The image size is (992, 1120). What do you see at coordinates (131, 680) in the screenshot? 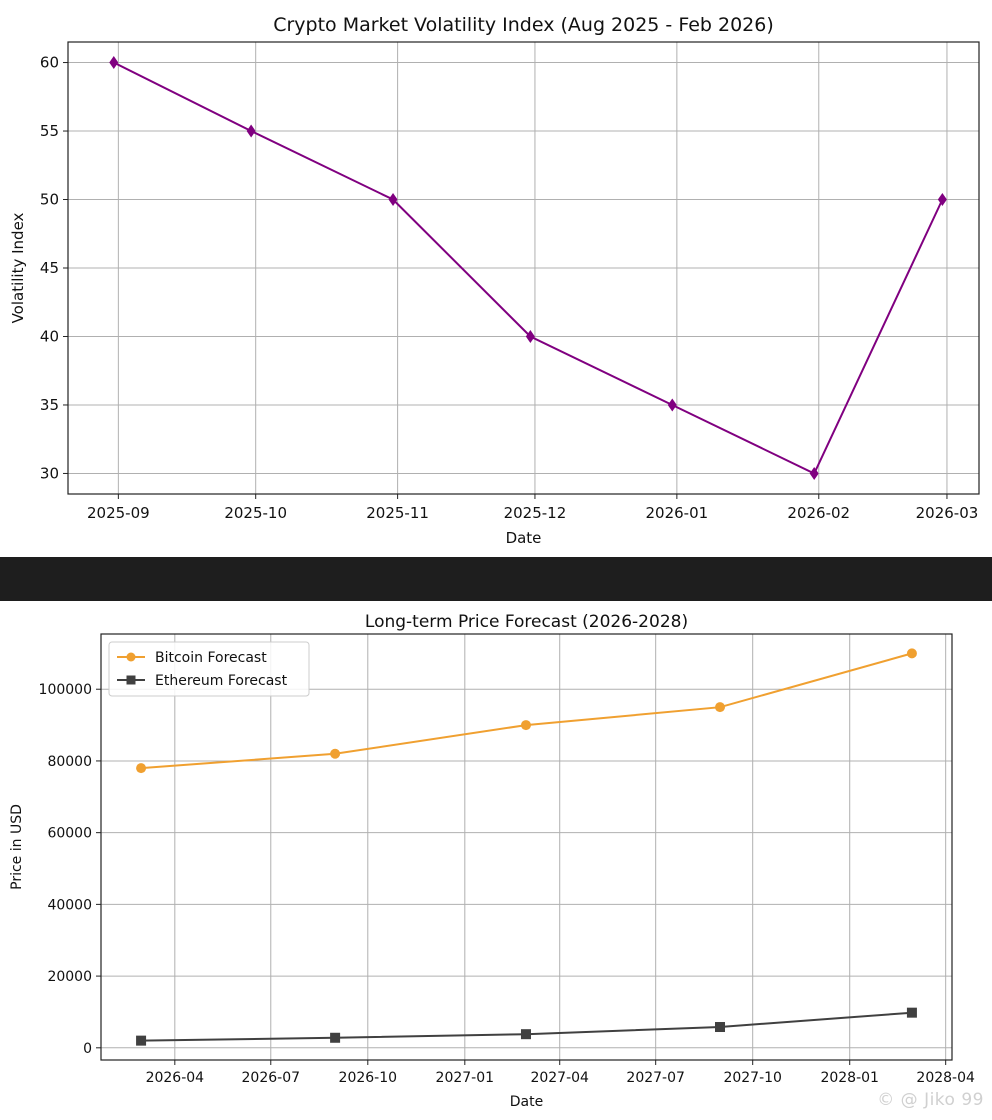
I see `ethereum-forecast-legend-marker` at bounding box center [131, 680].